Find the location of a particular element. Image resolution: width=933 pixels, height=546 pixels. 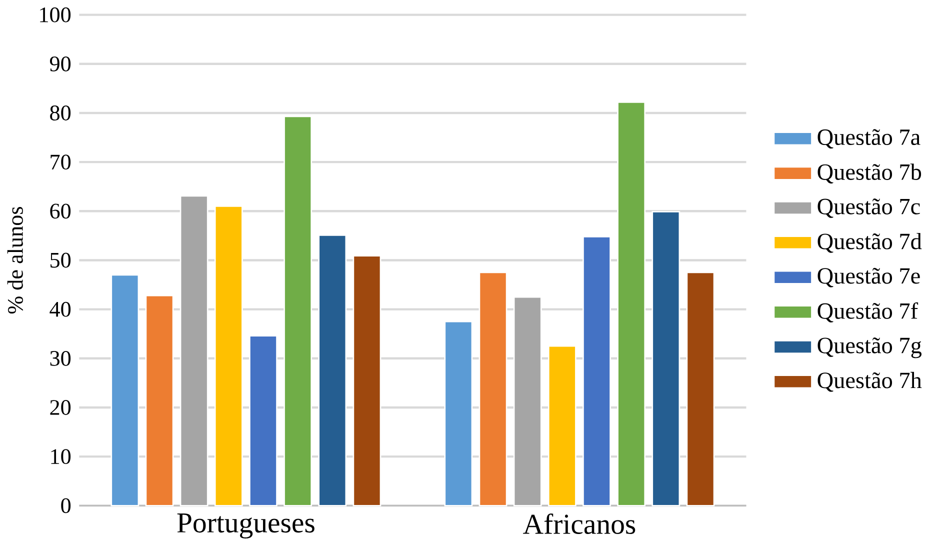

y-tick-label: 50 is located at coordinates (60, 260).